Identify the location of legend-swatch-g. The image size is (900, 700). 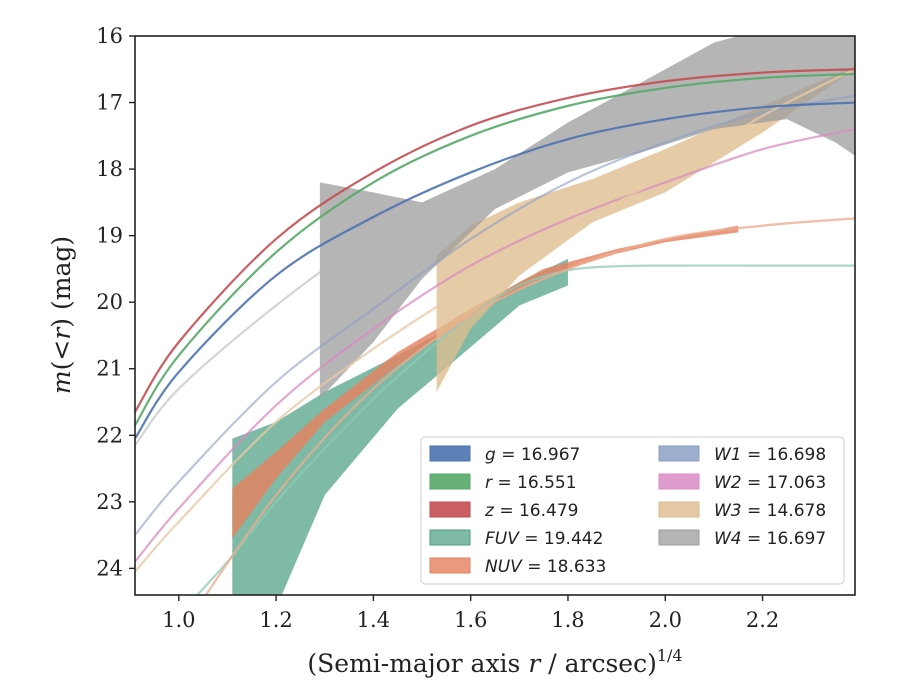
(450, 453).